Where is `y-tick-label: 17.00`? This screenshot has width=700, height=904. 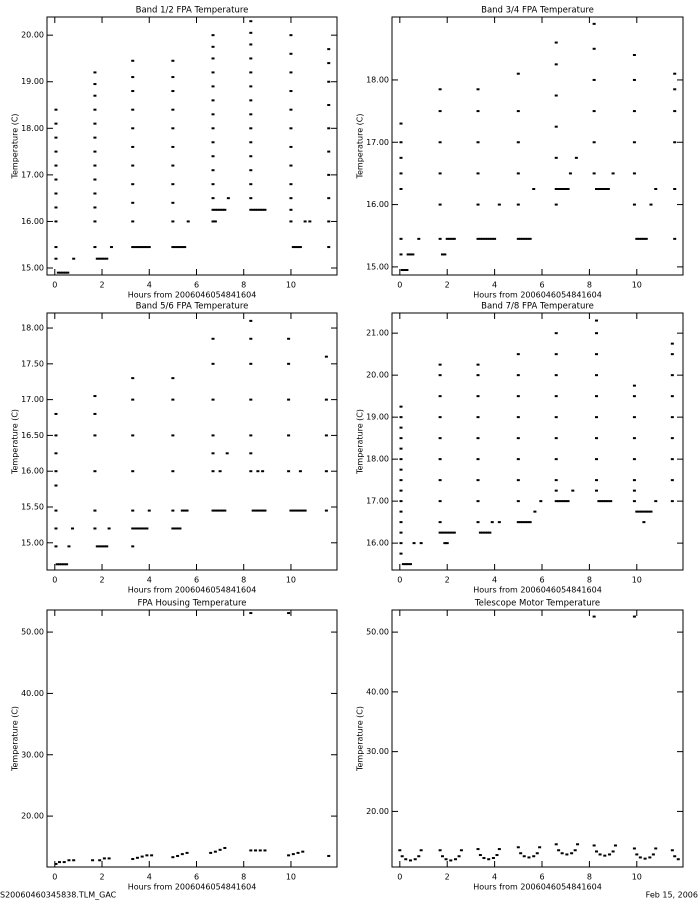 y-tick-label: 17.00 is located at coordinates (377, 142).